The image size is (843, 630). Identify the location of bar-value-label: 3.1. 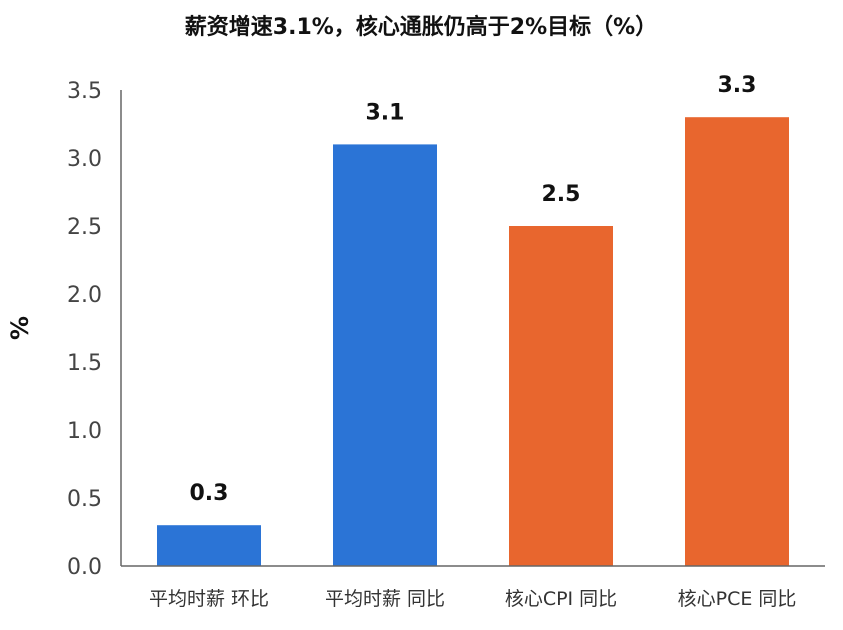
(385, 112).